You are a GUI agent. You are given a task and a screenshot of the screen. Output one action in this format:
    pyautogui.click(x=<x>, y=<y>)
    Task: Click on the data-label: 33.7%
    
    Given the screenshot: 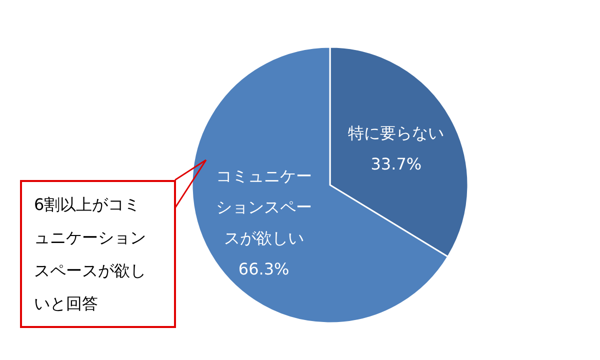 What is the action you would take?
    pyautogui.click(x=396, y=163)
    